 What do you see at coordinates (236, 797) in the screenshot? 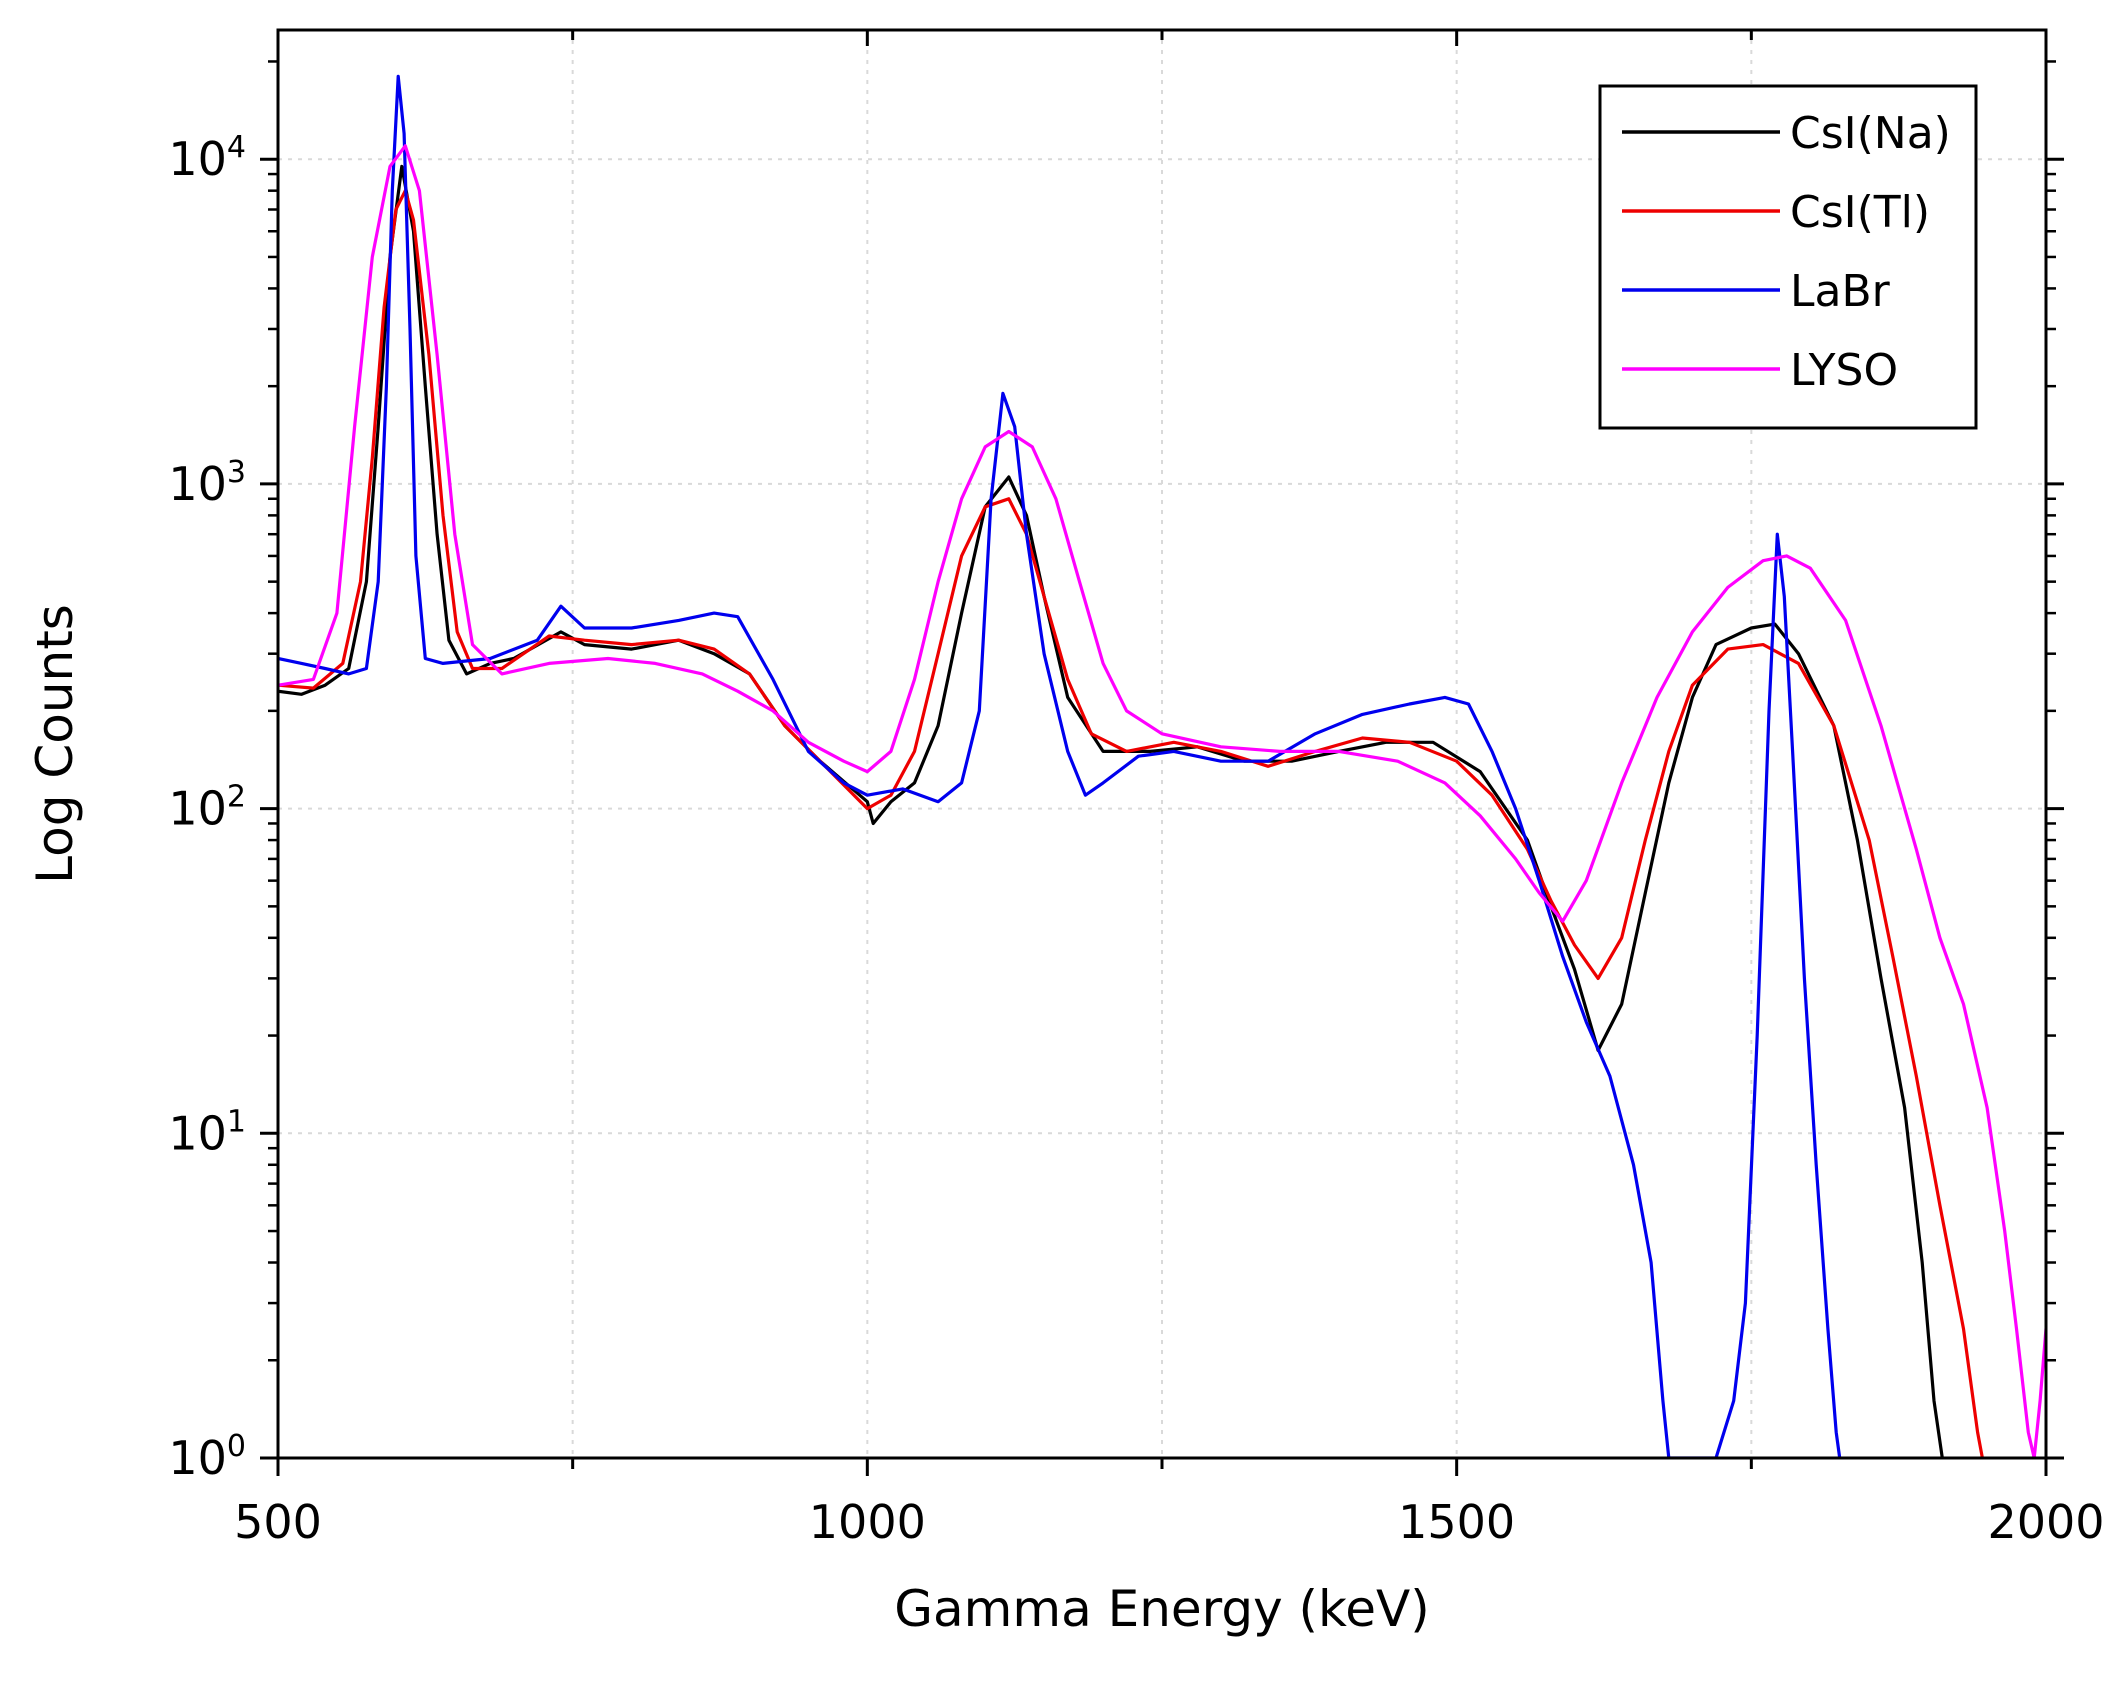
I see `y-tick-exponent: 2` at bounding box center [236, 797].